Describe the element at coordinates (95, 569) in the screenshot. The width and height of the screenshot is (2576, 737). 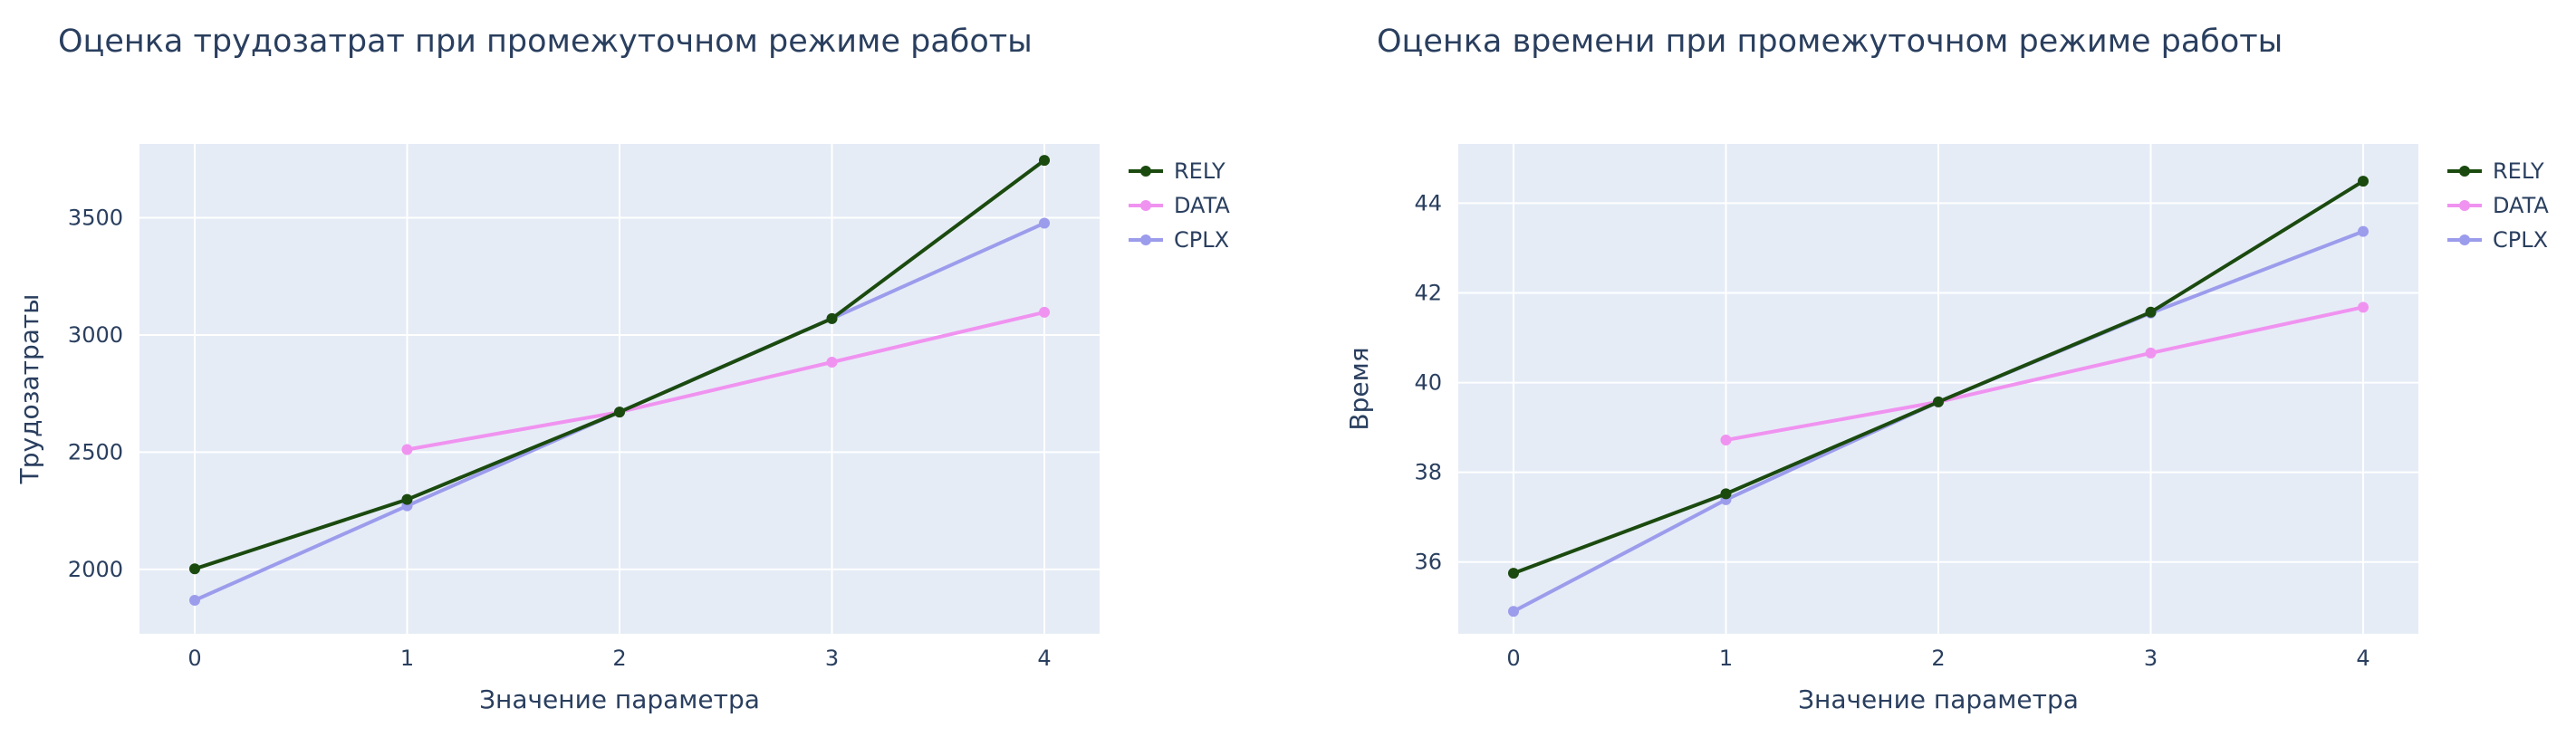
I see `y-tick-label: 2000` at that location.